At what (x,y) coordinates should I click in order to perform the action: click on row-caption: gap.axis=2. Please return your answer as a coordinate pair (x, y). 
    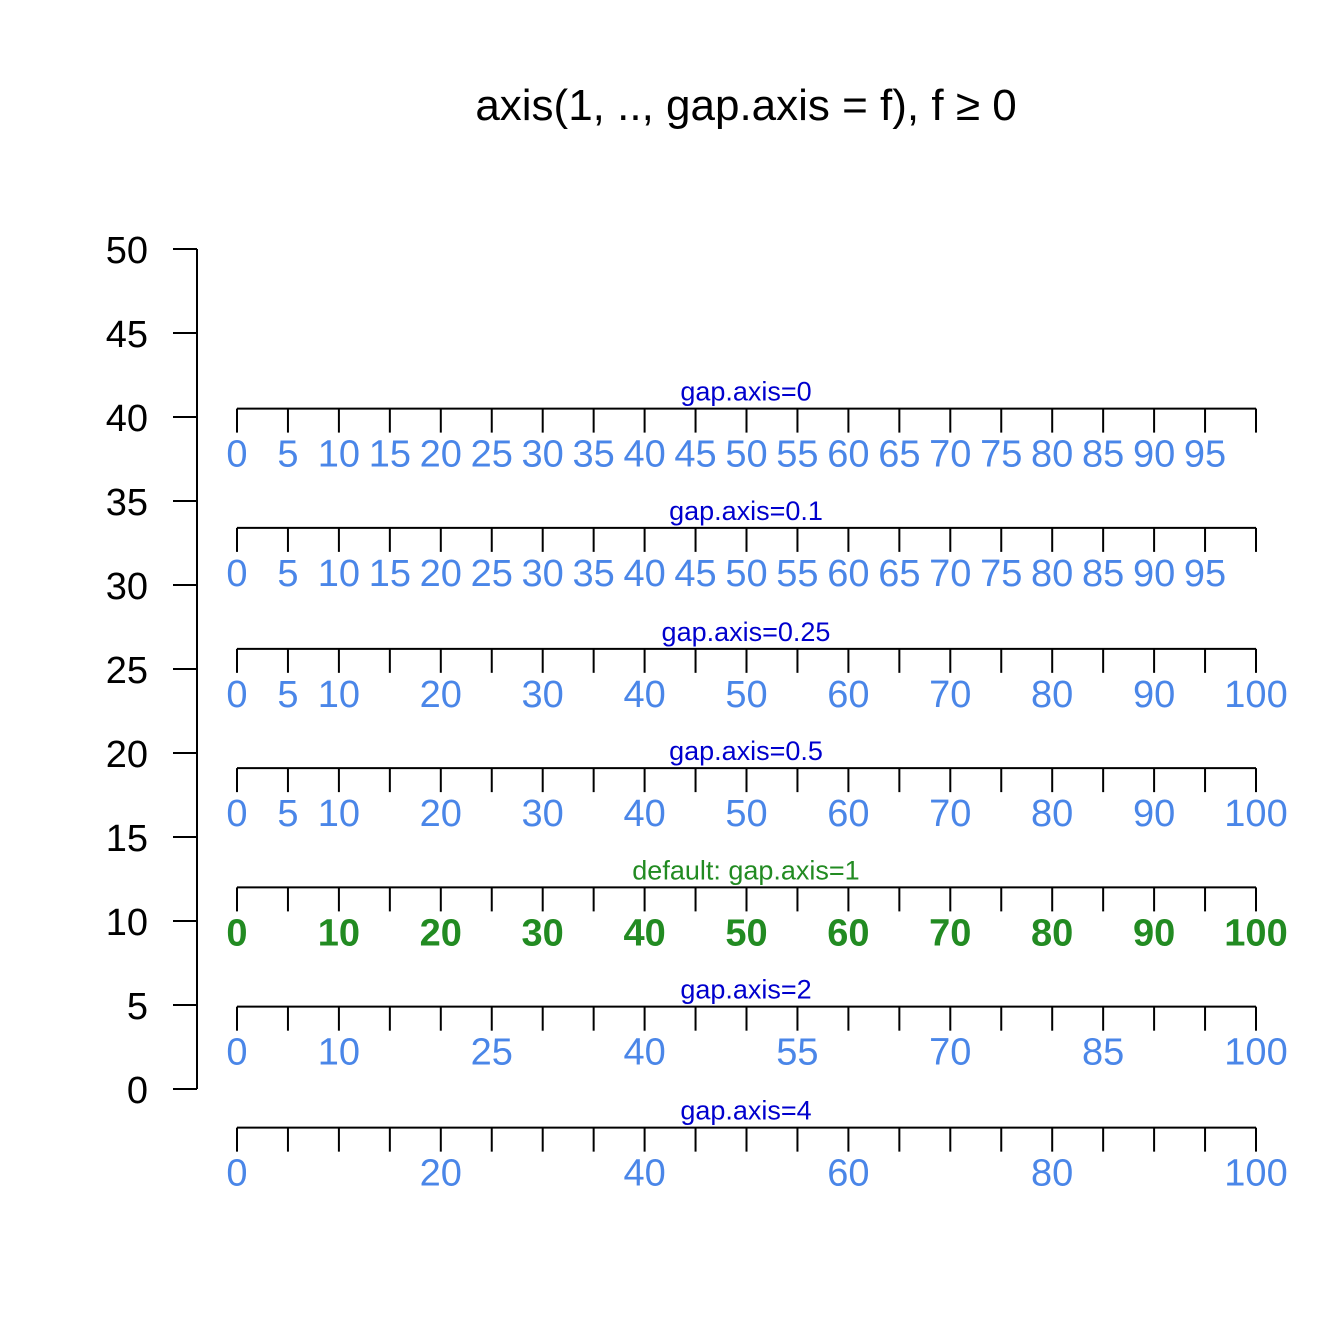
    Looking at the image, I should click on (745, 990).